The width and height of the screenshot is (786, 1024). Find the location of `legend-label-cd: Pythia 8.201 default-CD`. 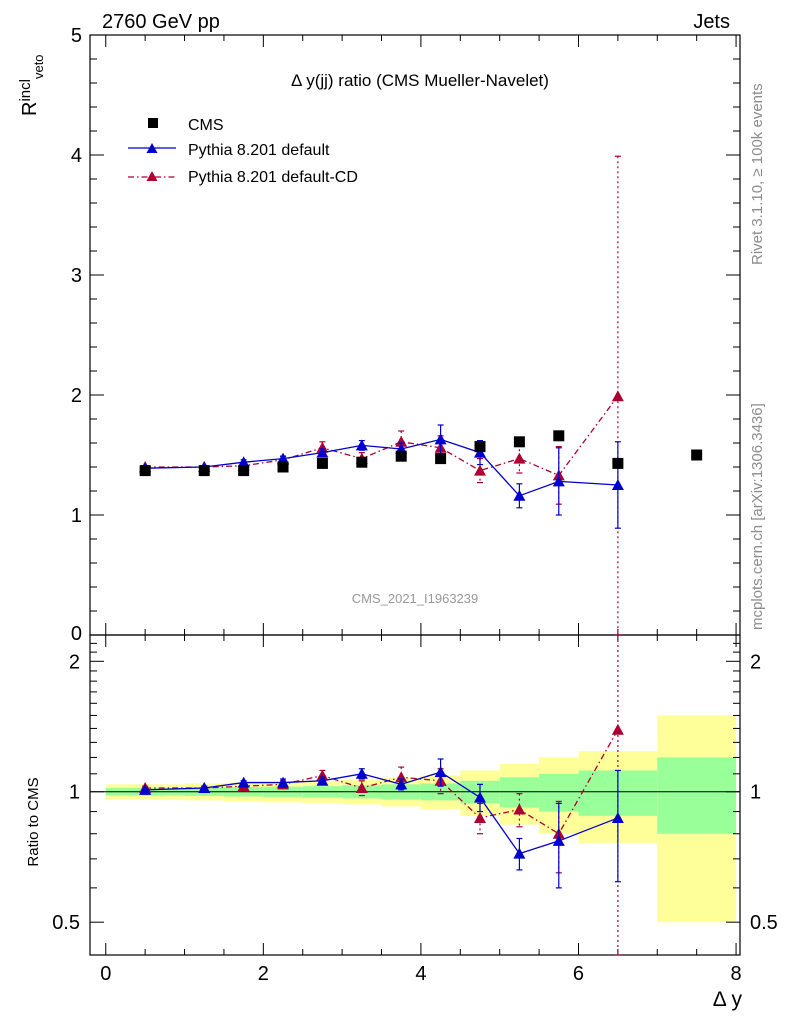

legend-label-cd: Pythia 8.201 default-CD is located at coordinates (273, 177).